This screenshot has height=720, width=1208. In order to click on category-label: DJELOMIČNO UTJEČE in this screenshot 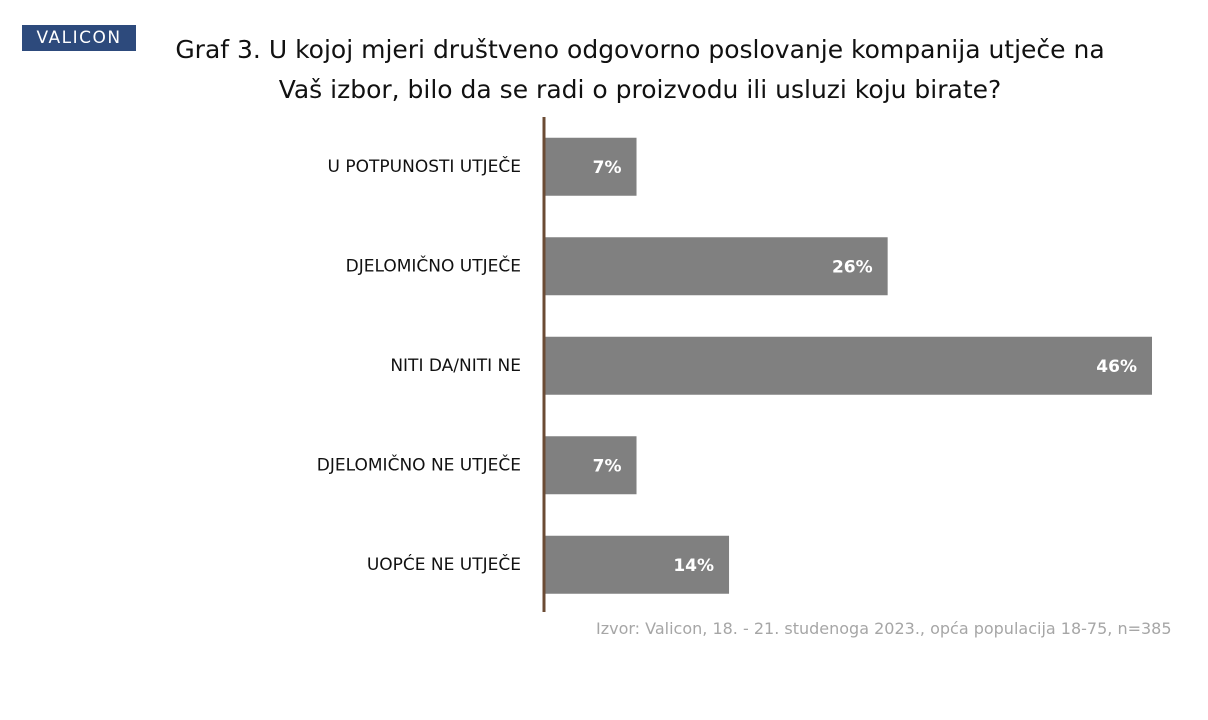, I will do `click(433, 265)`.